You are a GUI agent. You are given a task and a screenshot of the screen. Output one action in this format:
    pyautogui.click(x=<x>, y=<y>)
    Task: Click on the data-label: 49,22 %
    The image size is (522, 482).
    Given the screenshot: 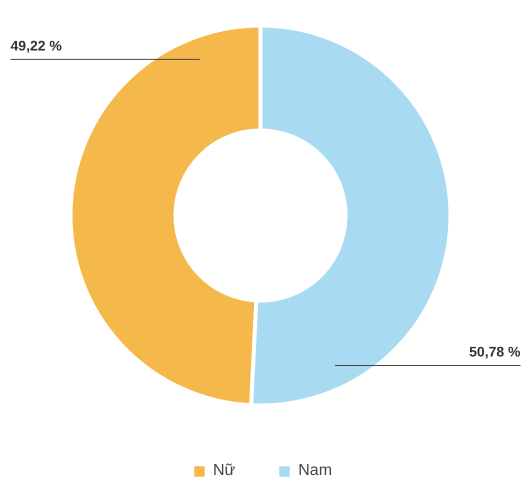 What is the action you would take?
    pyautogui.click(x=36, y=45)
    